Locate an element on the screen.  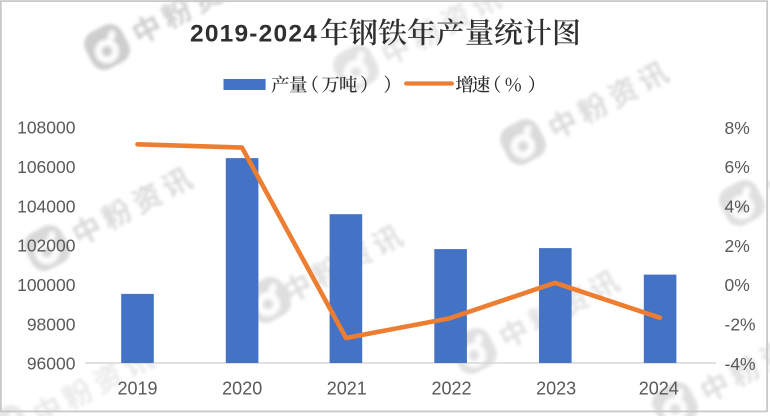
svg-text: 106000 is located at coordinates (46, 167).